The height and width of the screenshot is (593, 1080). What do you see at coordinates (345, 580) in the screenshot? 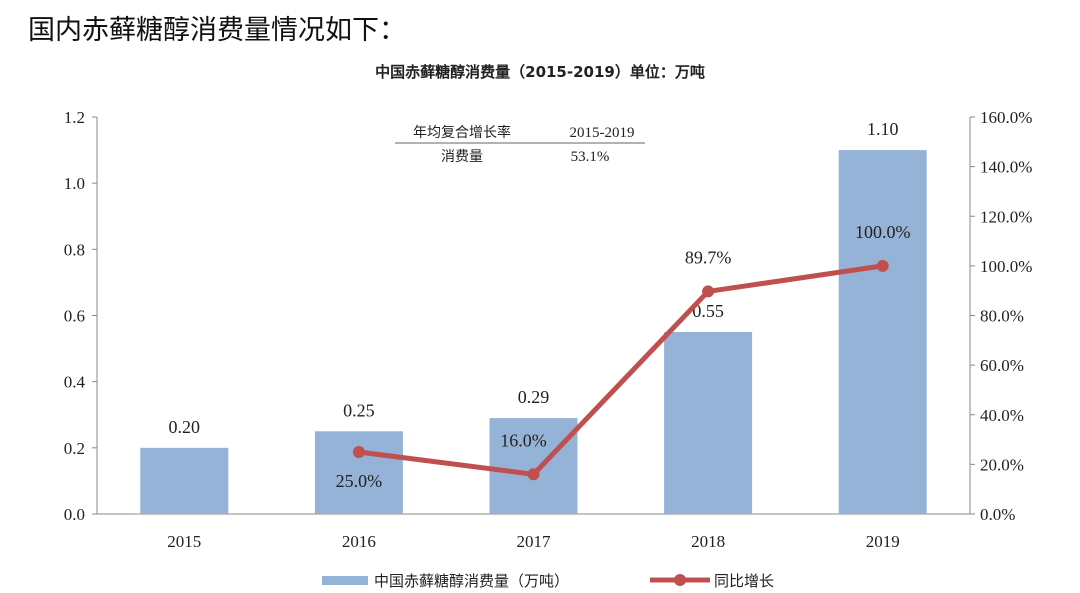
I see `legend-swatch-bar` at bounding box center [345, 580].